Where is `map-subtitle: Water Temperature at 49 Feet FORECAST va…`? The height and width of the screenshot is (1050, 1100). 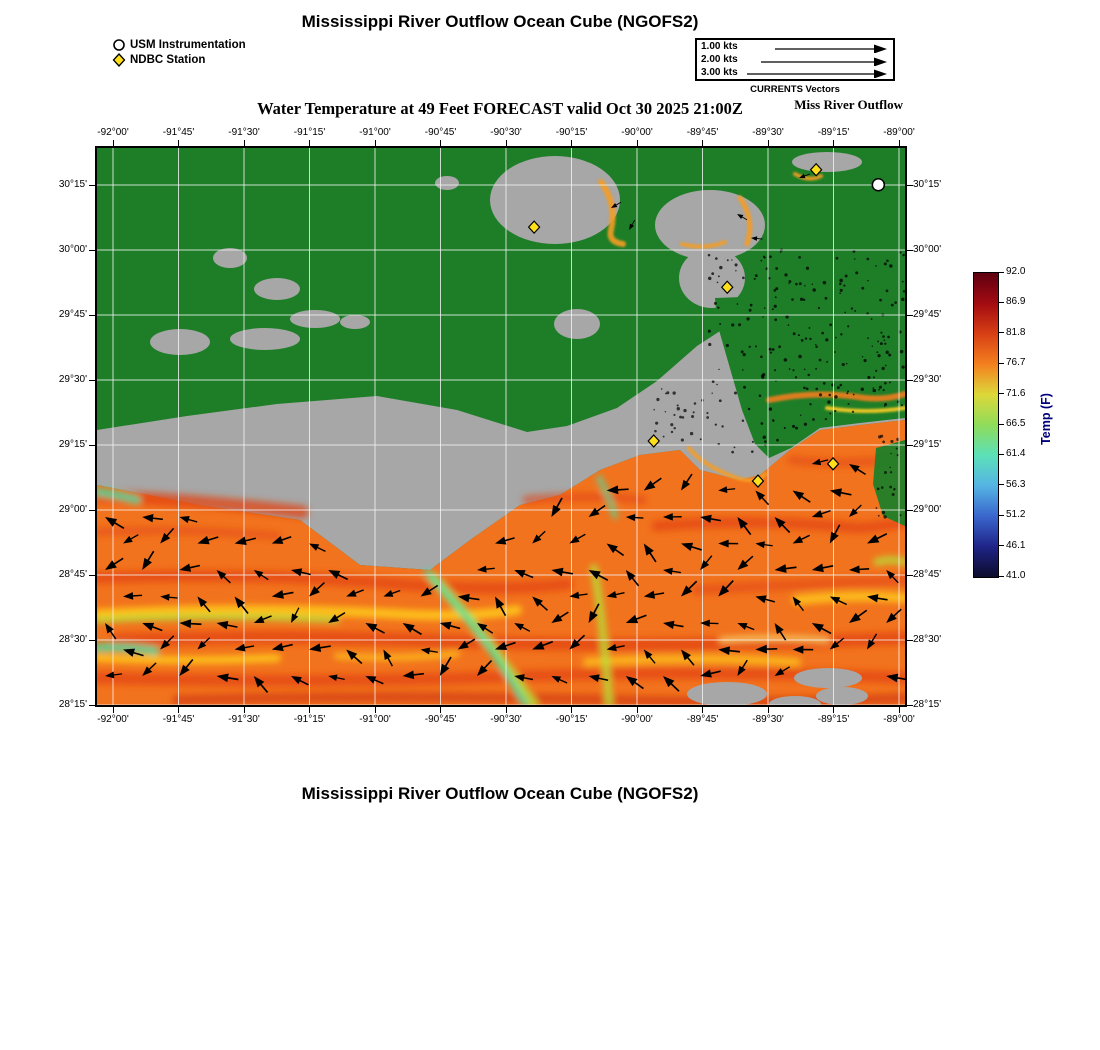 map-subtitle: Water Temperature at 49 Feet FORECAST va… is located at coordinates (500, 108).